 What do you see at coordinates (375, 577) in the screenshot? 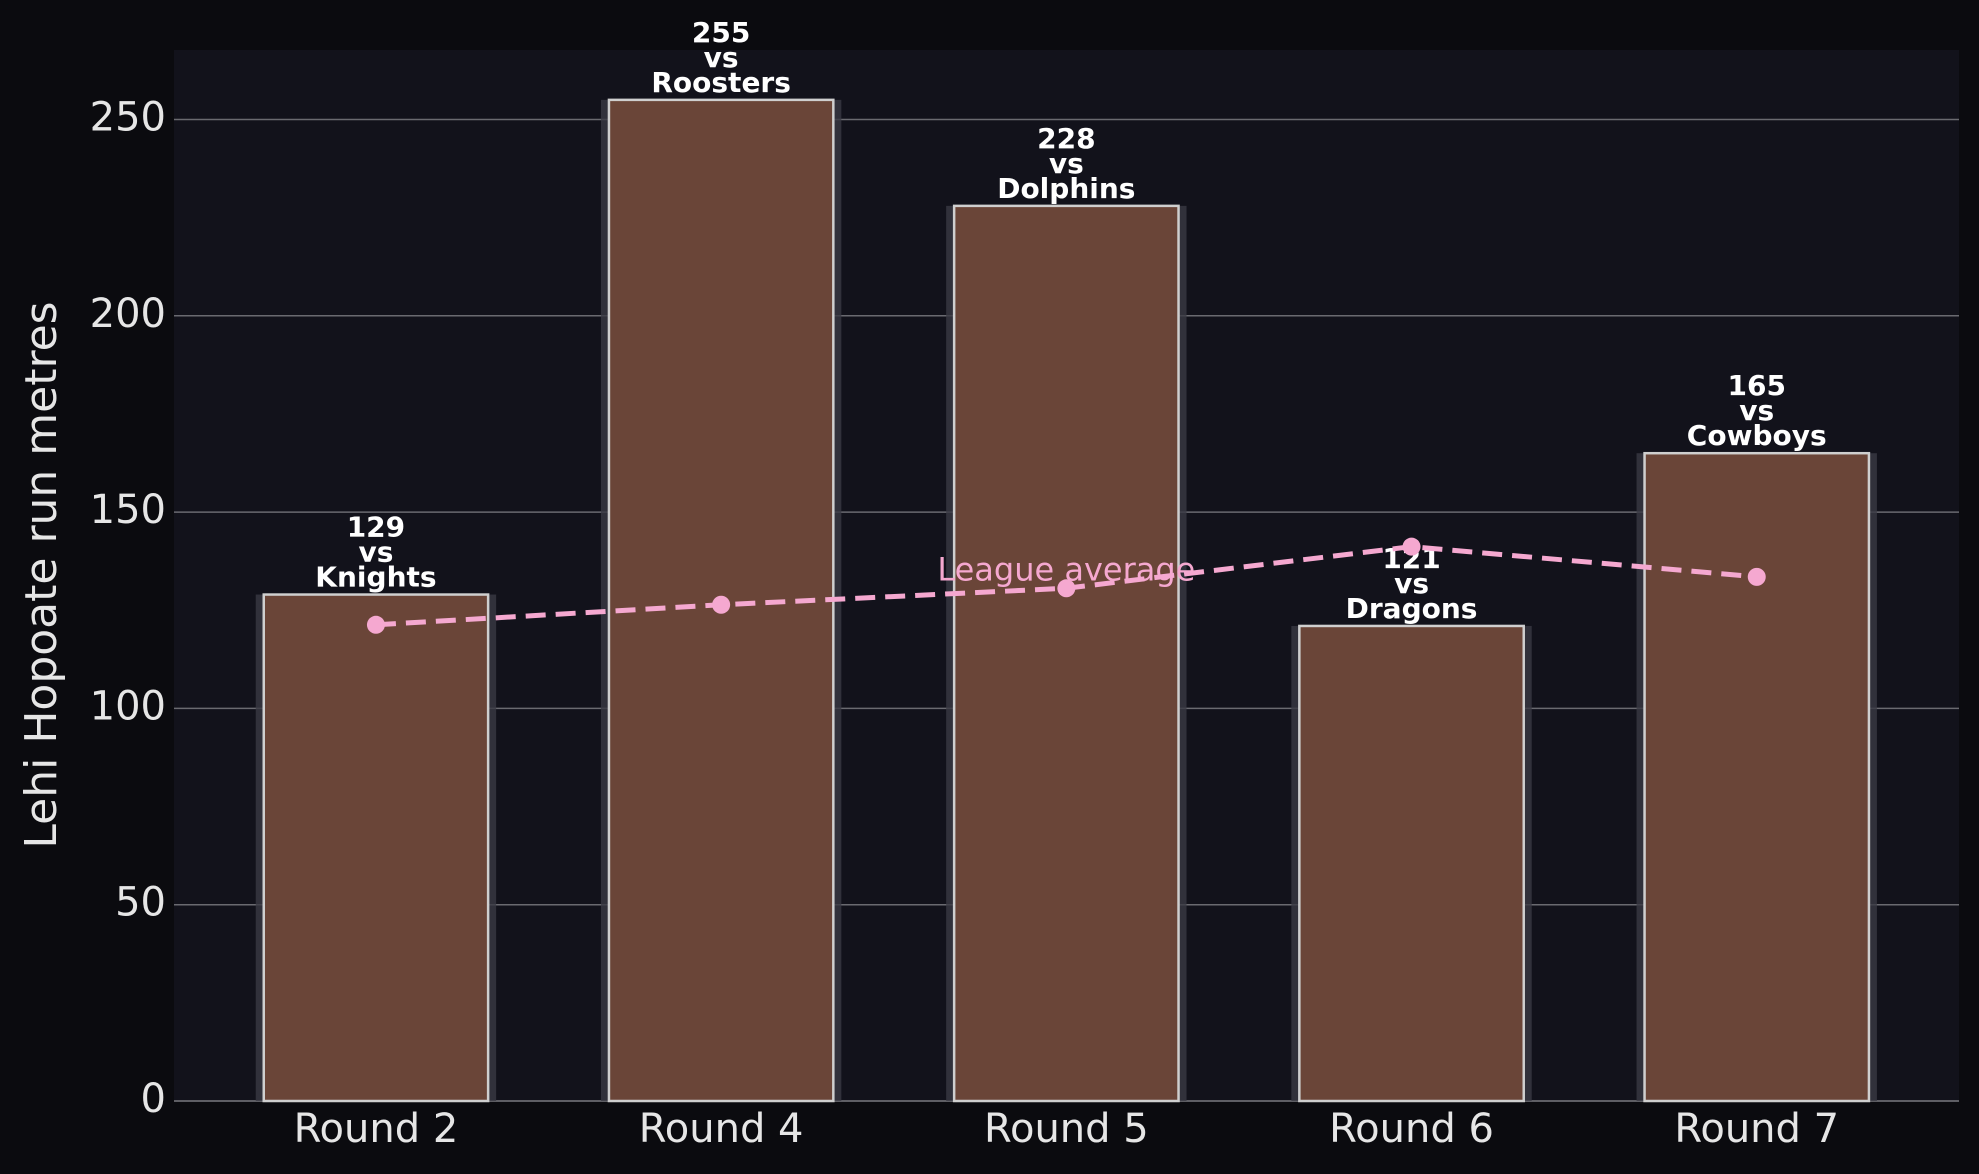
I see `value-label-opponent: Knights` at bounding box center [375, 577].